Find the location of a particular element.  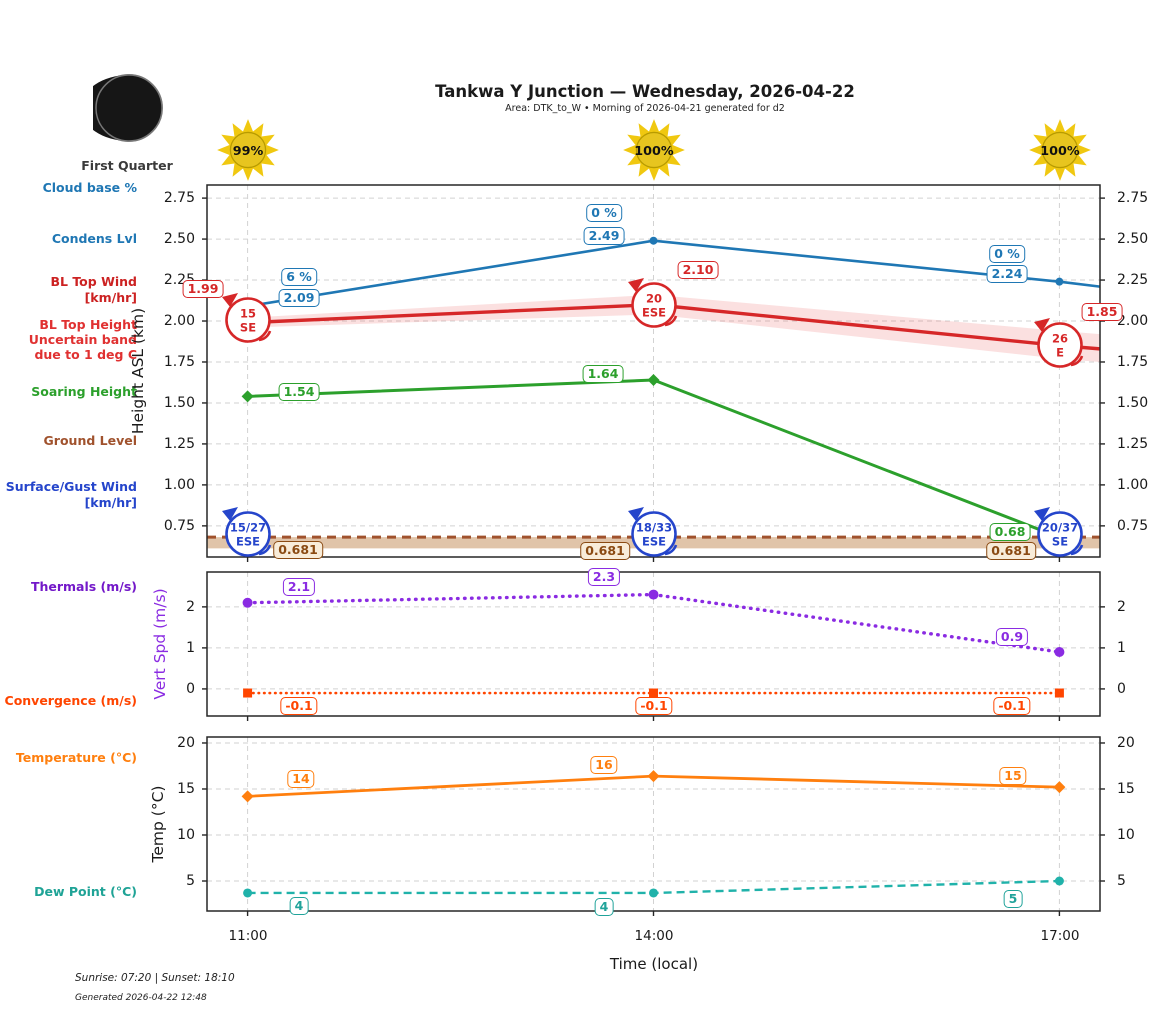

data-label: 1.99 is located at coordinates (203, 289).